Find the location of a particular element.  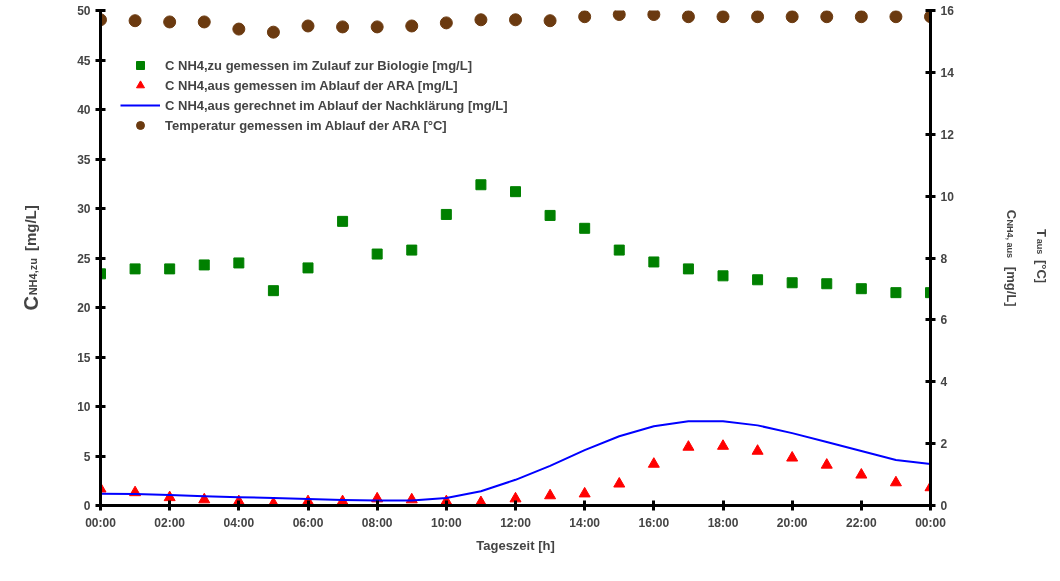

y-tick-label: 35 is located at coordinates (84, 159).